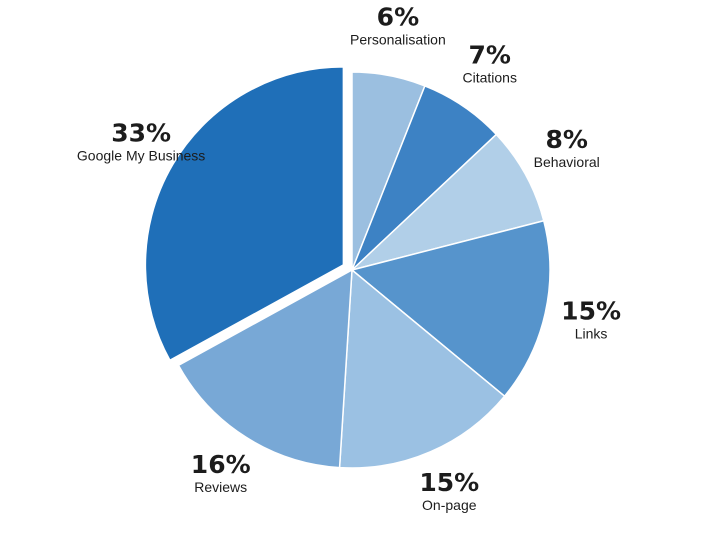 The height and width of the screenshot is (535, 704). Describe the element at coordinates (591, 333) in the screenshot. I see `slice-category-label-links: Links` at that location.